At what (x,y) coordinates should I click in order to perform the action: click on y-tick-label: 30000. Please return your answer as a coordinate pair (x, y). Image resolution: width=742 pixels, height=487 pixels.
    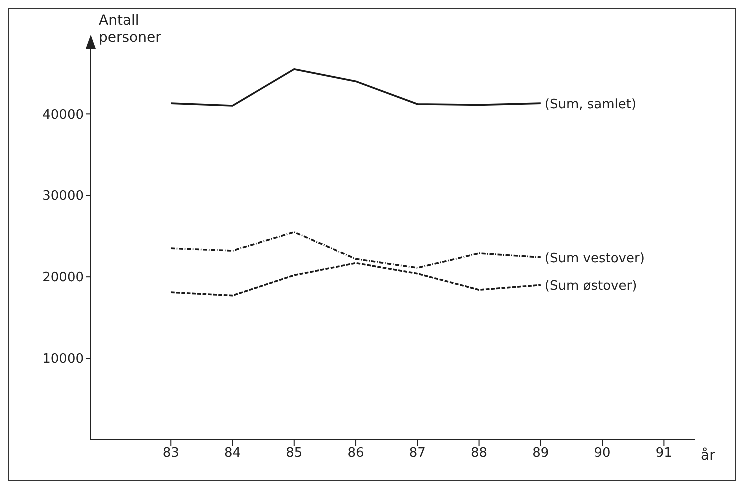
    Looking at the image, I should click on (63, 196).